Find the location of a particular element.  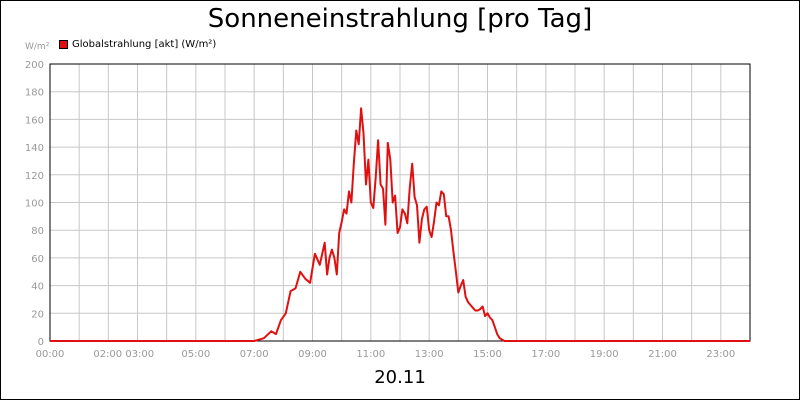

x-tick-label: 11:00 is located at coordinates (370, 354).